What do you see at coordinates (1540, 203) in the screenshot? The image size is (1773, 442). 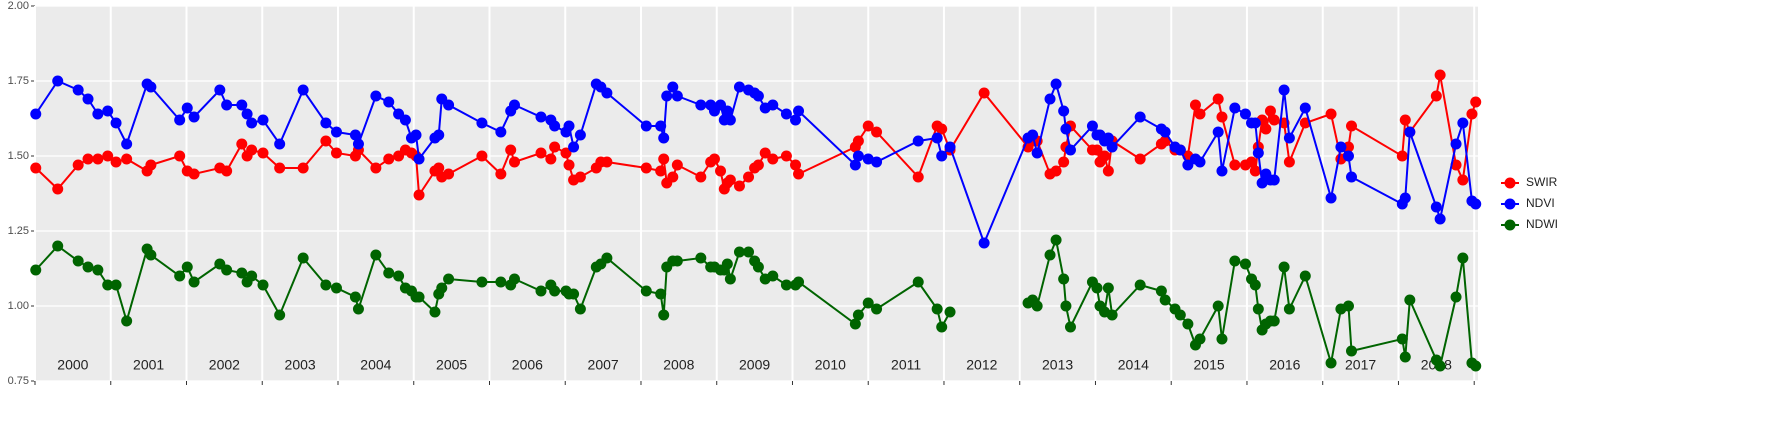 I see `legend-label: NDVI` at bounding box center [1540, 203].